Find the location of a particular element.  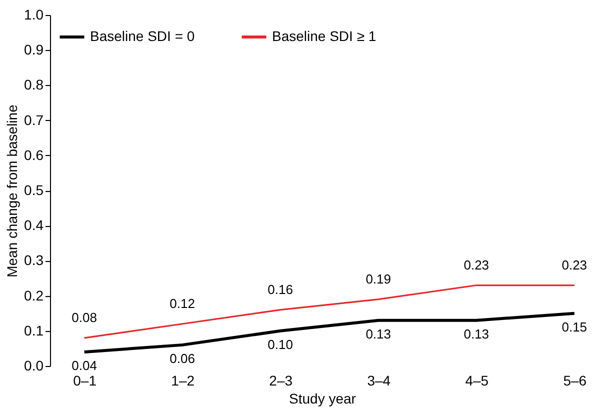

y-tick-label: 0.9 is located at coordinates (34, 50).